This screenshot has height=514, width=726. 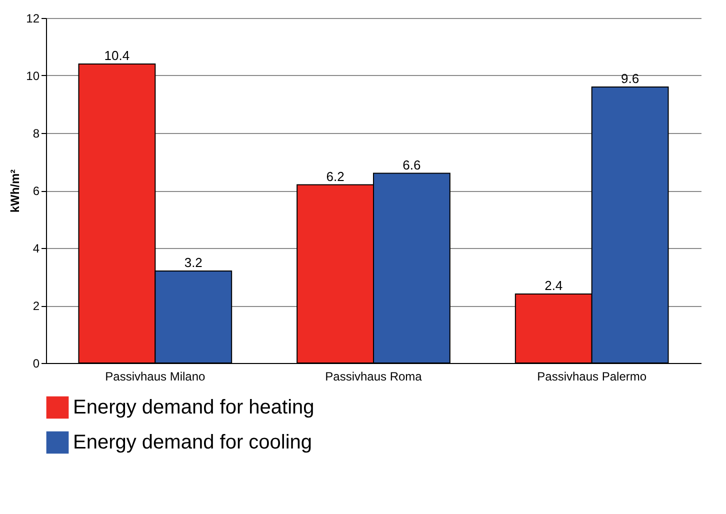 I want to click on legend-label: Energy demand for cooling, so click(x=192, y=443).